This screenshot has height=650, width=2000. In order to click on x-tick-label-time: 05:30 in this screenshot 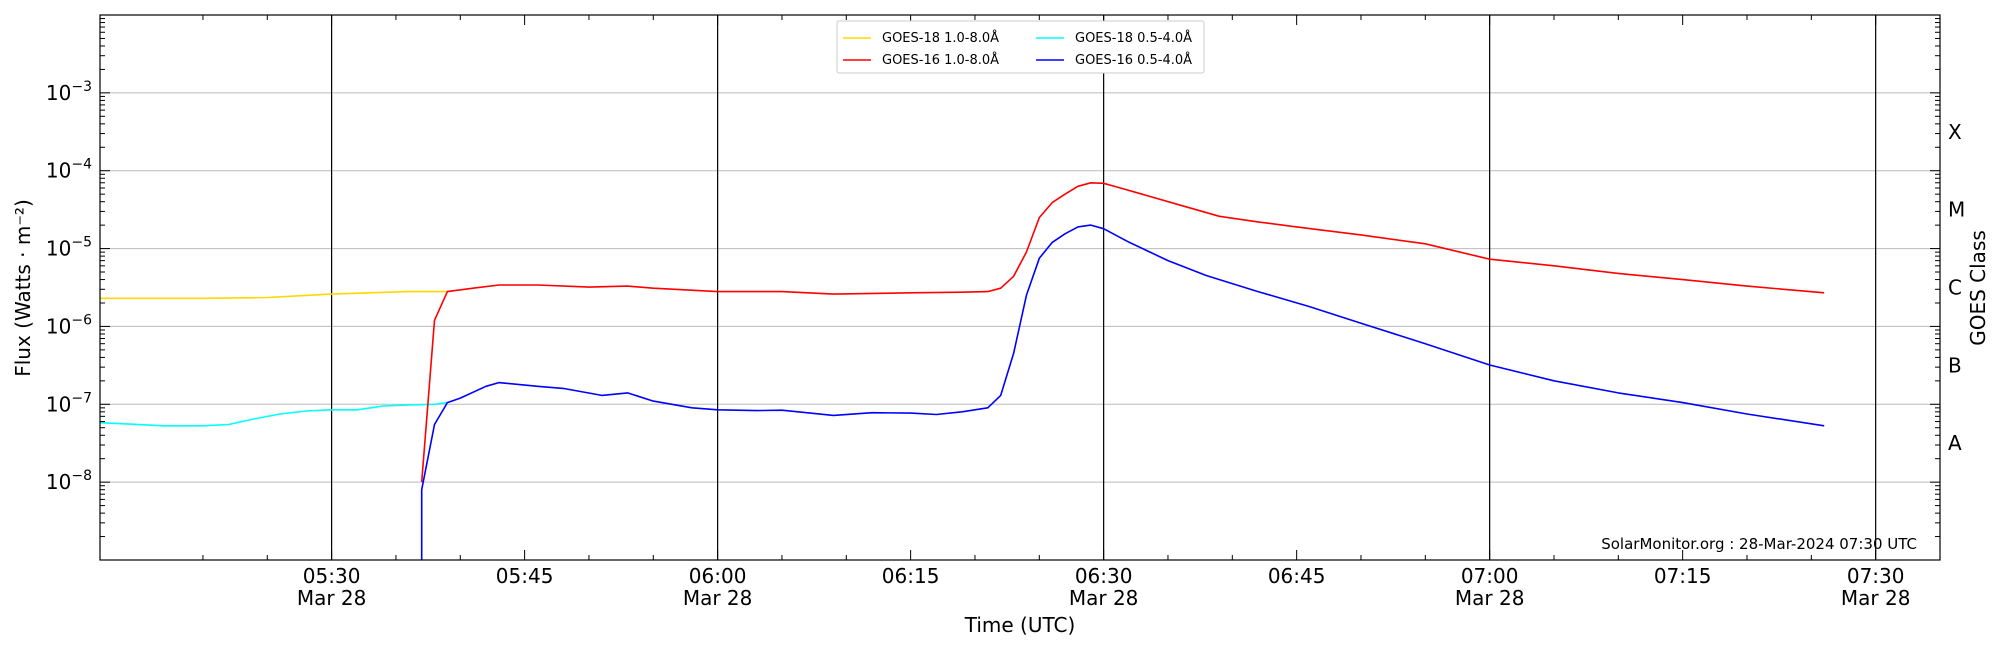, I will do `click(332, 576)`.